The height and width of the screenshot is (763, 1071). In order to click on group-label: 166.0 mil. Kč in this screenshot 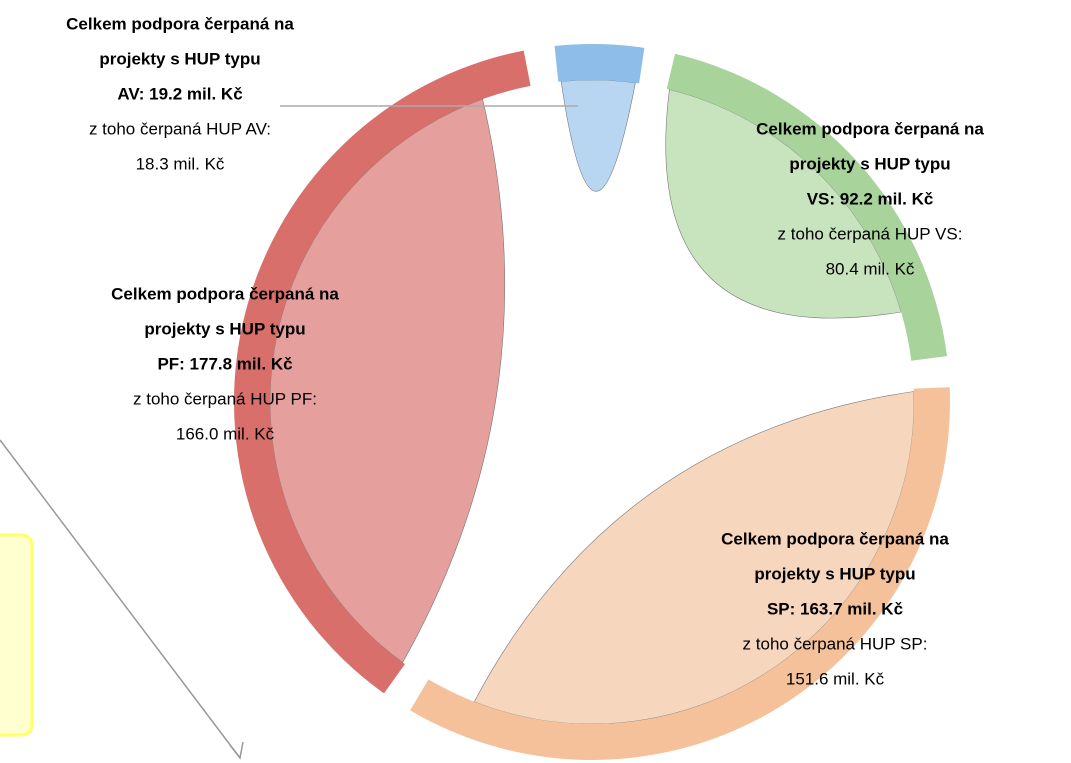, I will do `click(225, 433)`.